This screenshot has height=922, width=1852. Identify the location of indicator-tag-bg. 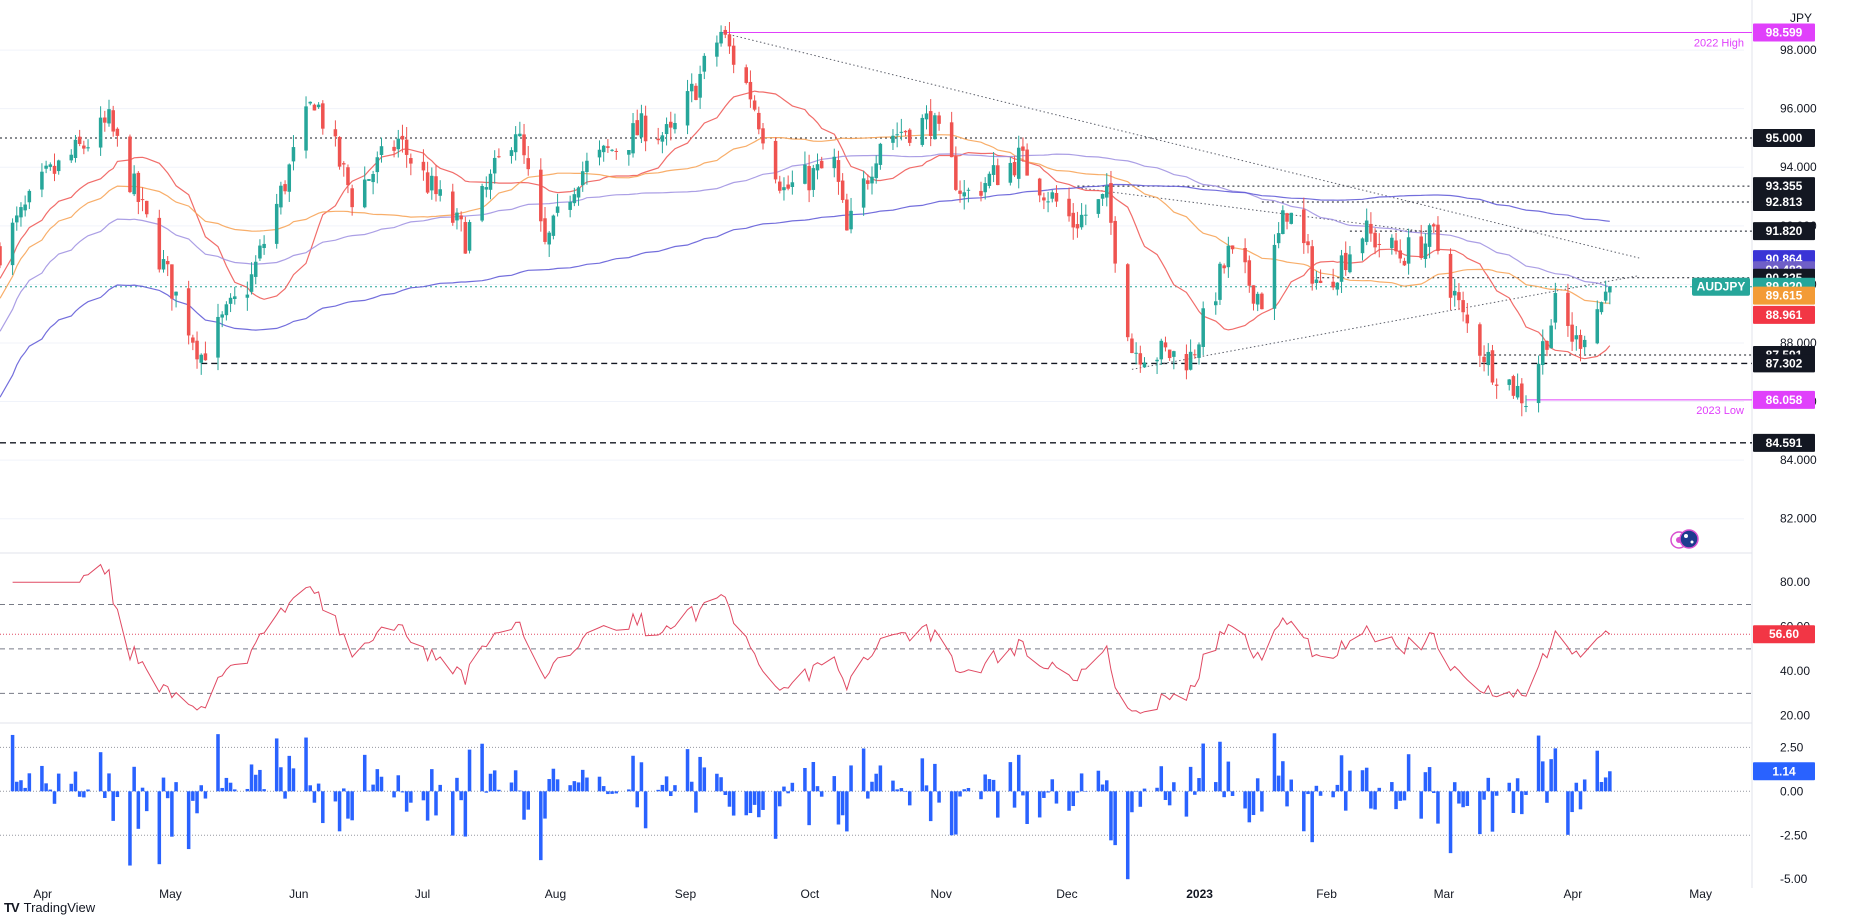
(1784, 771).